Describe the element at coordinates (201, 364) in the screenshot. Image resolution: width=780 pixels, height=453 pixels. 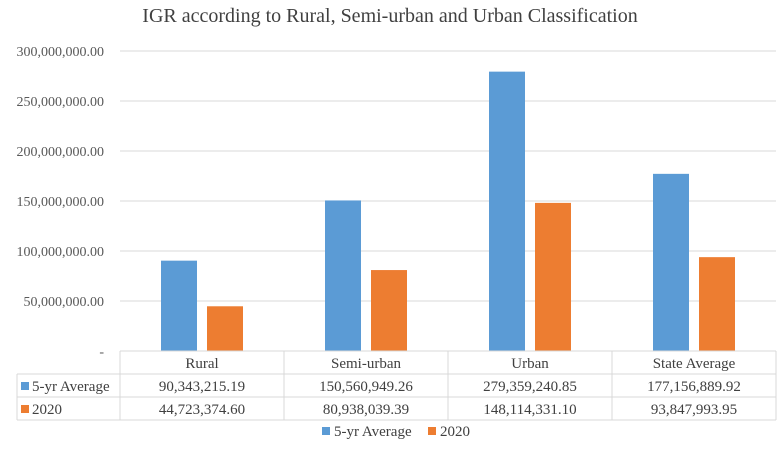
I see `category-label: Rural` at that location.